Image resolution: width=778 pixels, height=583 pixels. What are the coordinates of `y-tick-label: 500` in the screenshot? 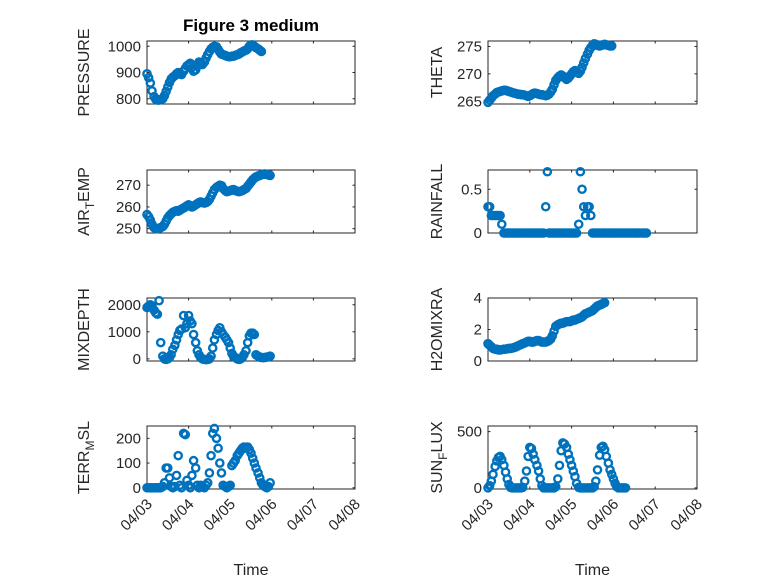 It's located at (469, 432).